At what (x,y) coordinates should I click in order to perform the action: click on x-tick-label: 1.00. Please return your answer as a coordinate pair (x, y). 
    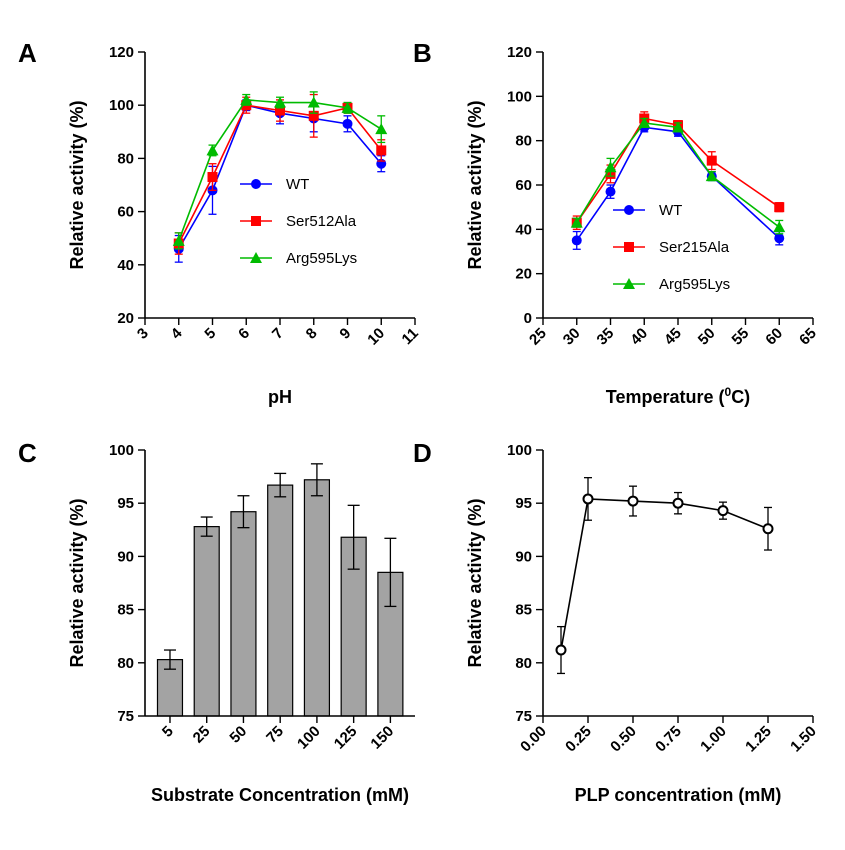
    Looking at the image, I should click on (713, 739).